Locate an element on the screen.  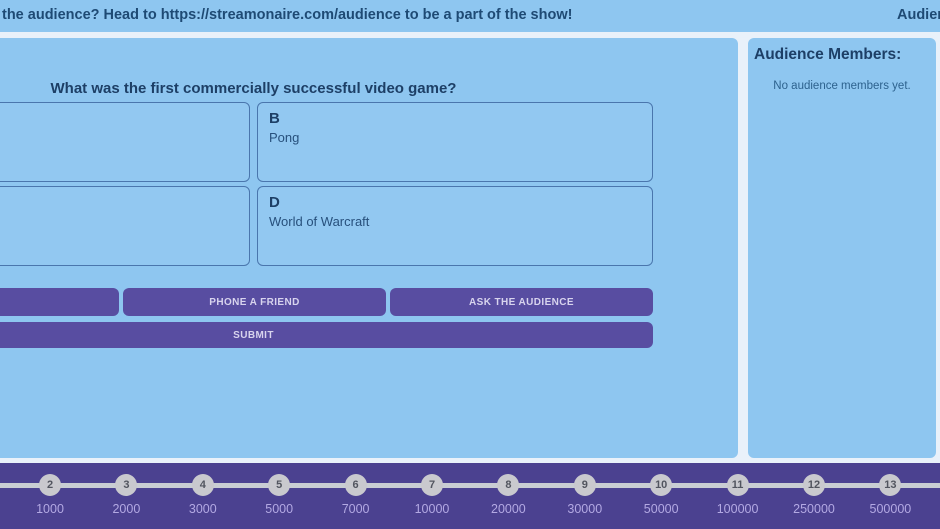
ladder-step-number: 9 is located at coordinates (584, 485).